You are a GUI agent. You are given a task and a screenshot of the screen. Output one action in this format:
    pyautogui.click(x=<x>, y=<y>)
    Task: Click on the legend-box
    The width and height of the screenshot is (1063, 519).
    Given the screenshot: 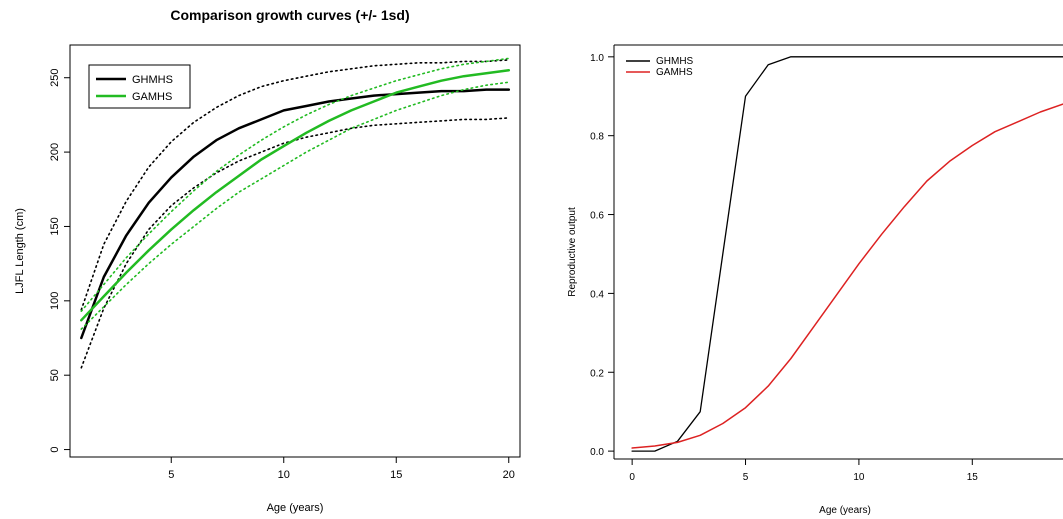 What is the action you would take?
    pyautogui.click(x=139, y=86)
    